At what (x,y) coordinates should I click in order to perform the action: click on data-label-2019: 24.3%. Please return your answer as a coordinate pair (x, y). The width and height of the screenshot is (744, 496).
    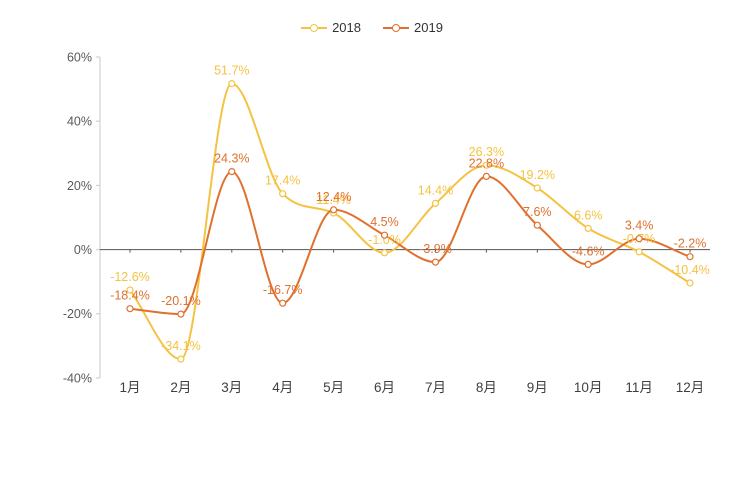
    Looking at the image, I should click on (231, 159).